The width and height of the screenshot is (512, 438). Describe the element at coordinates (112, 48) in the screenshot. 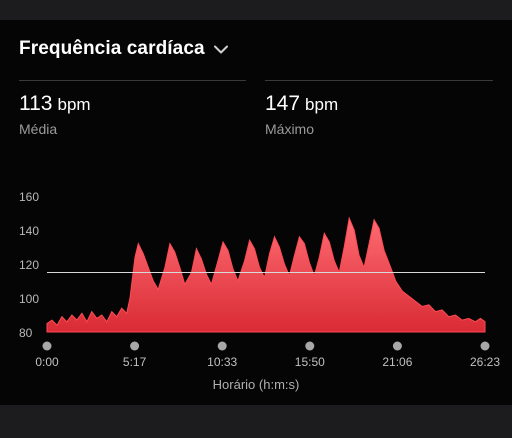

I see `card-title: Frequência cardíaca` at that location.